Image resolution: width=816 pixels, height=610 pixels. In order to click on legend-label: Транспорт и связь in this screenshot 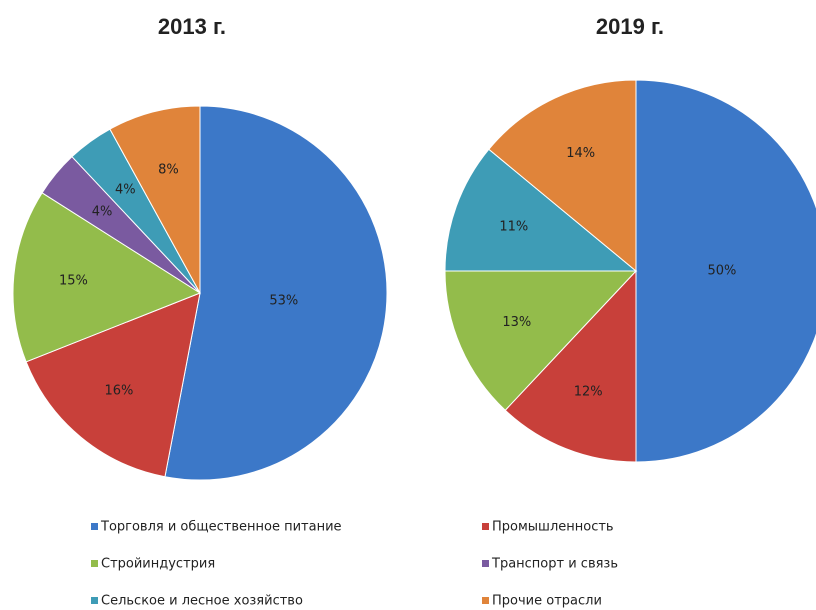, I will do `click(554, 564)`.